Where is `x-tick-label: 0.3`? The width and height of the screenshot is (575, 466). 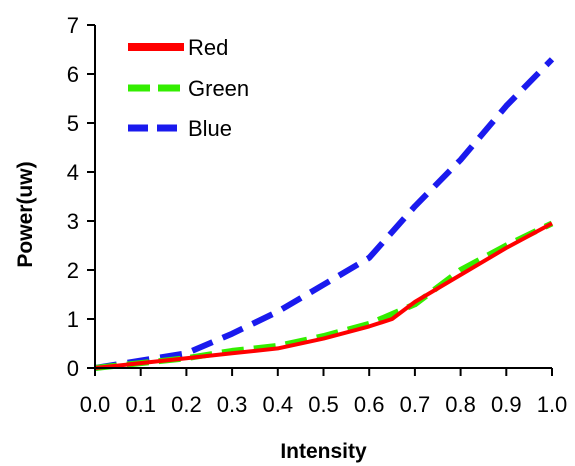
x-tick-label: 0.3 is located at coordinates (232, 404).